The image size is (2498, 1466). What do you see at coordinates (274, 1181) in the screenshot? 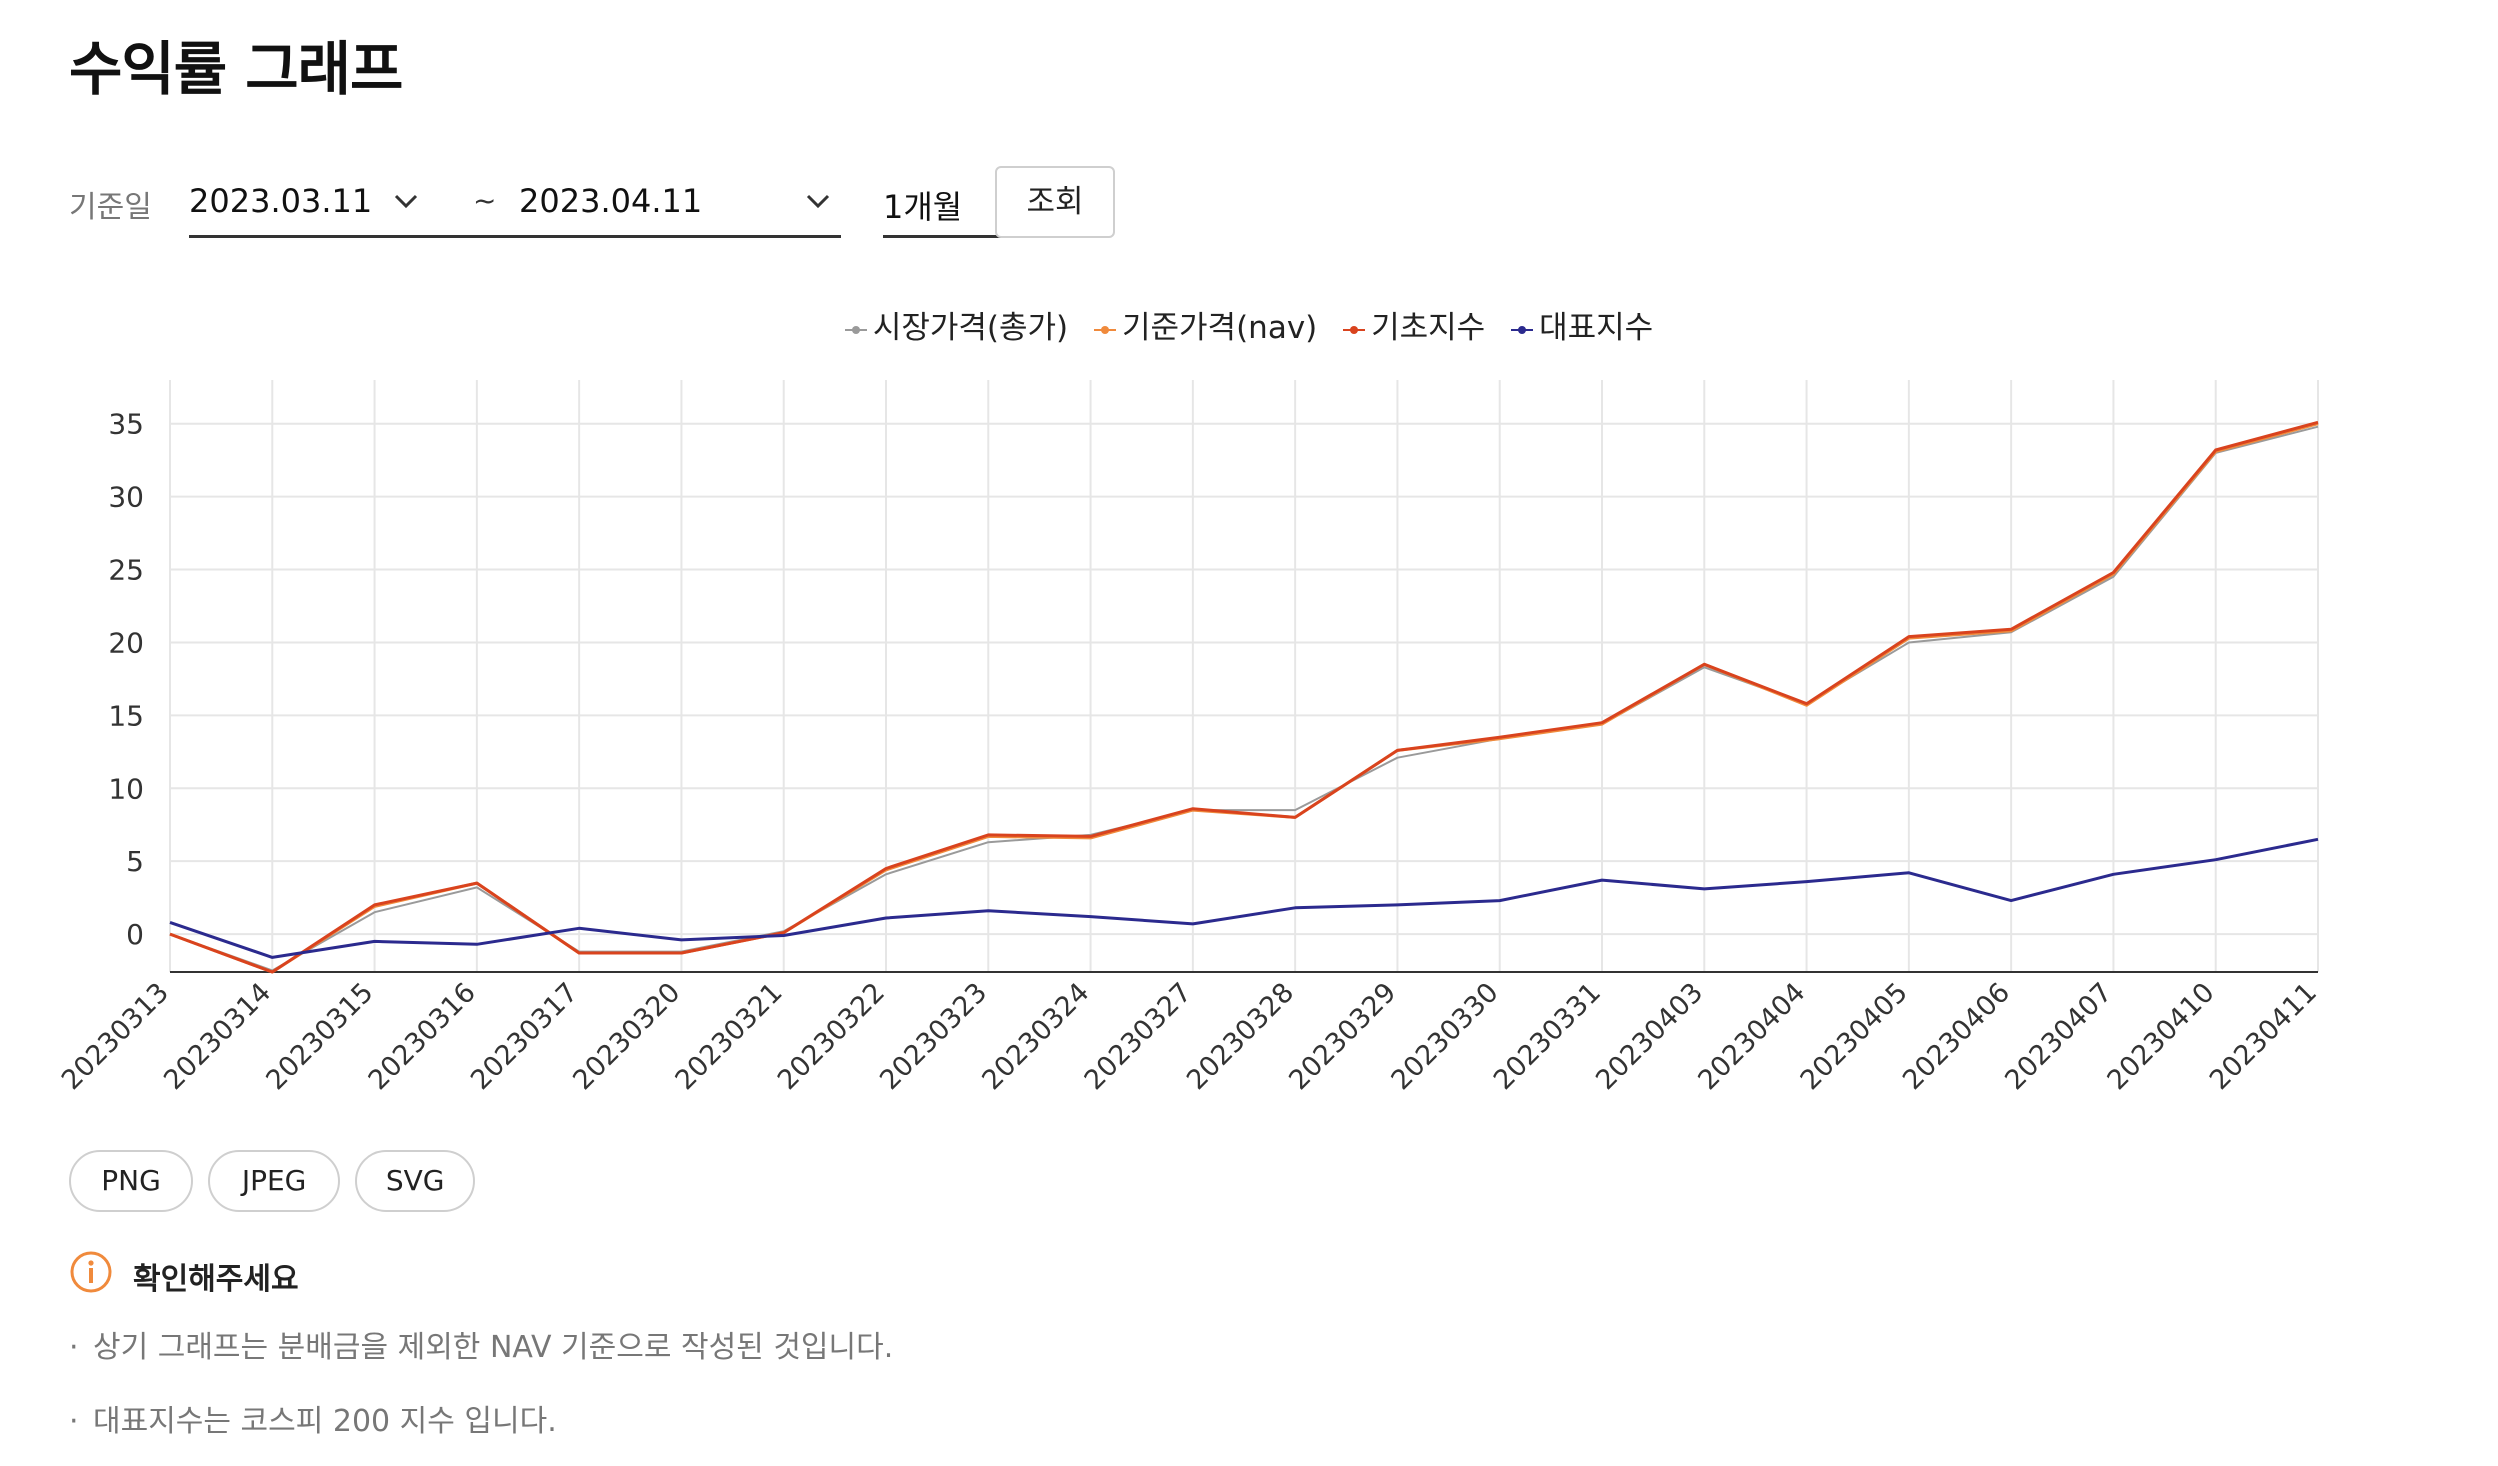
I see `export-jpeg-button: JPEG` at bounding box center [274, 1181].